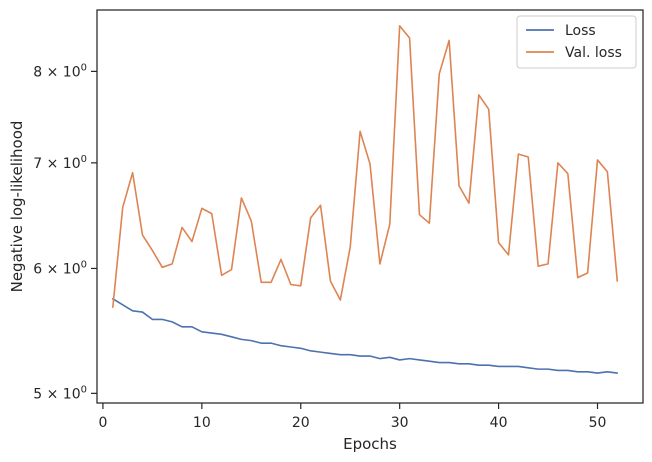 Image resolution: width=652 pixels, height=462 pixels. What do you see at coordinates (60, 163) in the screenshot?
I see `y-tick-label: 7 × 100` at bounding box center [60, 163].